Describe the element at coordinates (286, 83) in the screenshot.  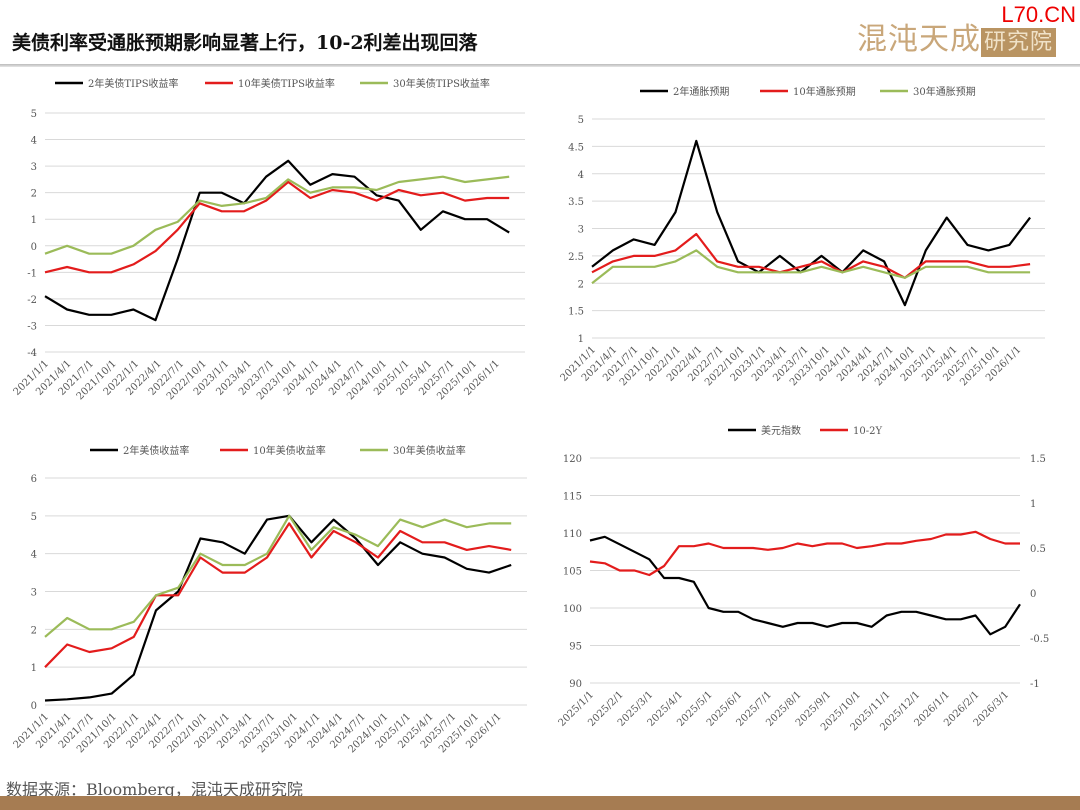
I see `legend-label: 10年美债TIPS收益率` at that location.